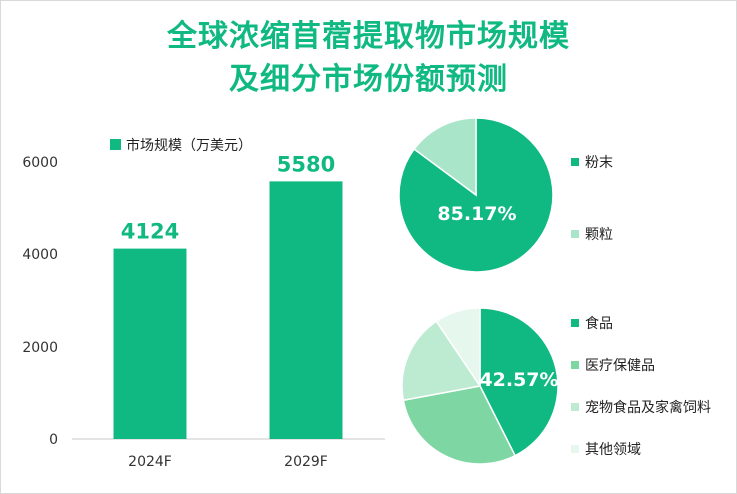  What do you see at coordinates (150, 343) in the screenshot?
I see `bar-2024f` at bounding box center [150, 343].